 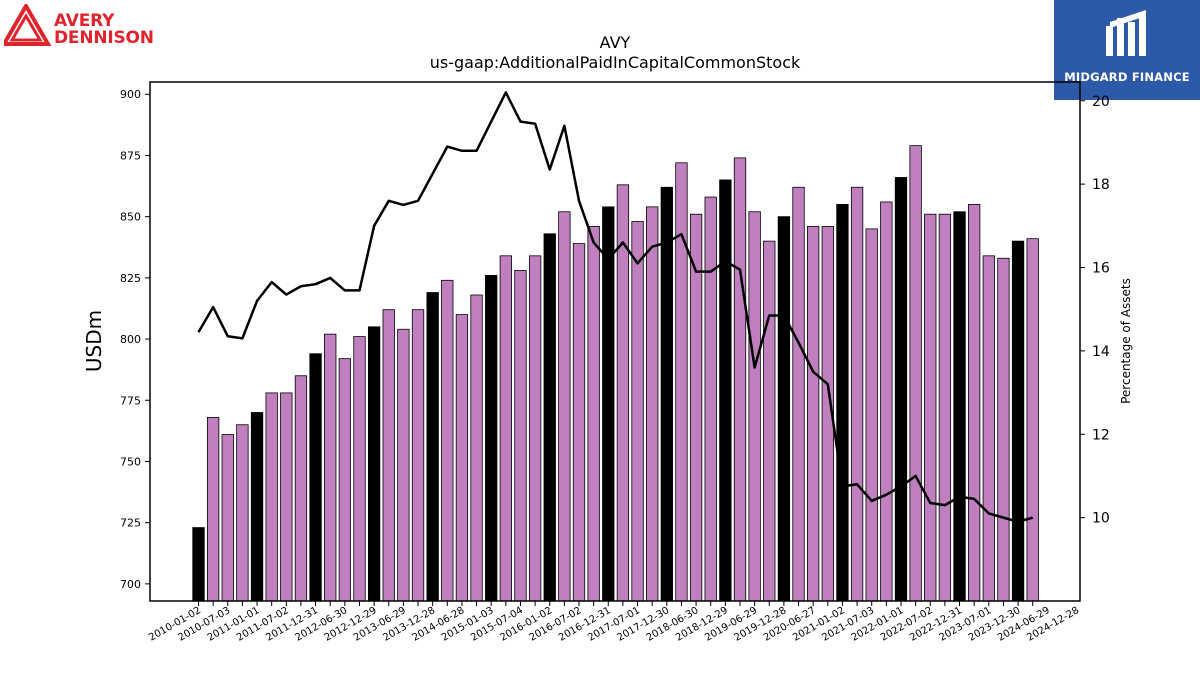 What do you see at coordinates (130, 155) in the screenshot?
I see `y-tick-label: 875` at bounding box center [130, 155].